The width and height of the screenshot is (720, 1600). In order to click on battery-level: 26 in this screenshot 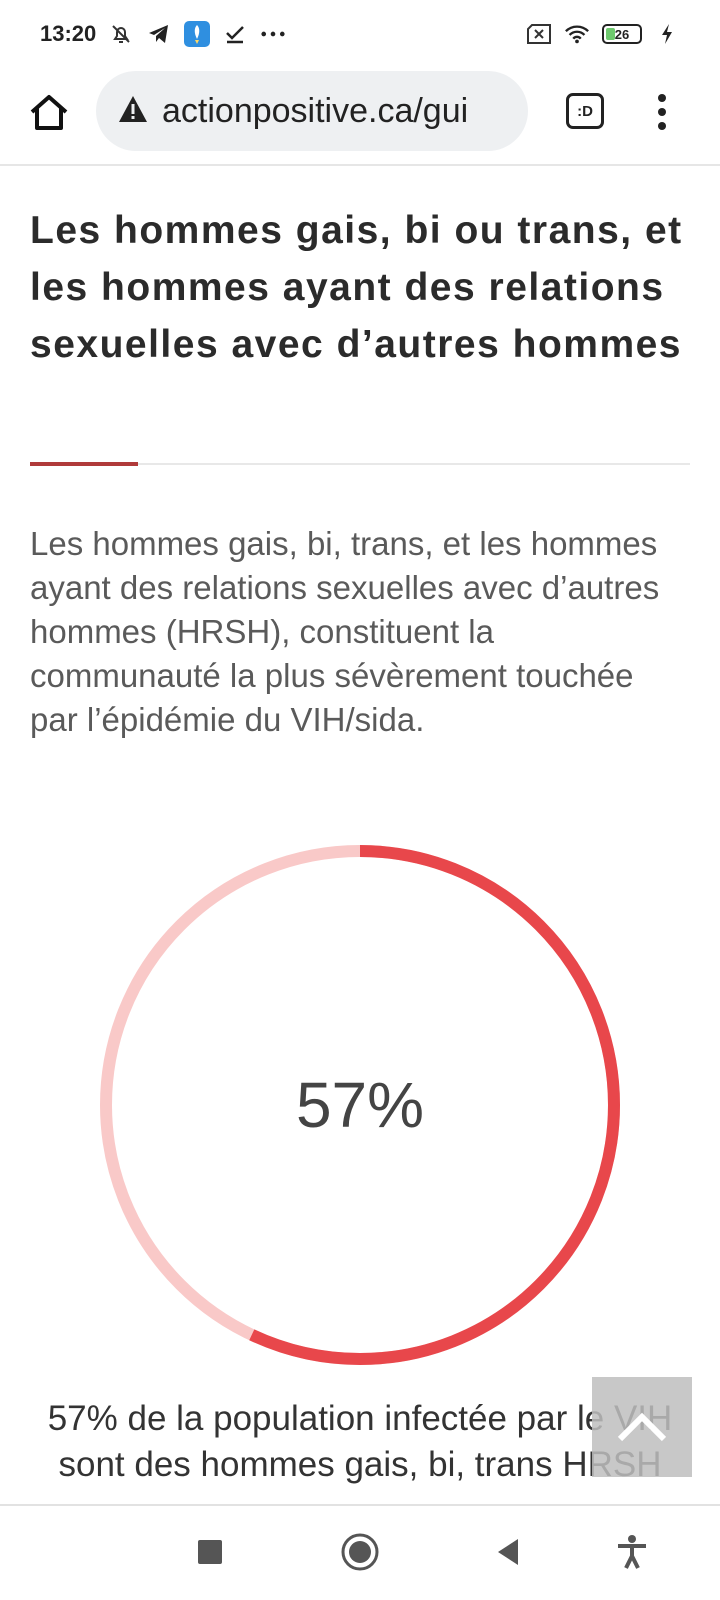, I will do `click(622, 34)`.